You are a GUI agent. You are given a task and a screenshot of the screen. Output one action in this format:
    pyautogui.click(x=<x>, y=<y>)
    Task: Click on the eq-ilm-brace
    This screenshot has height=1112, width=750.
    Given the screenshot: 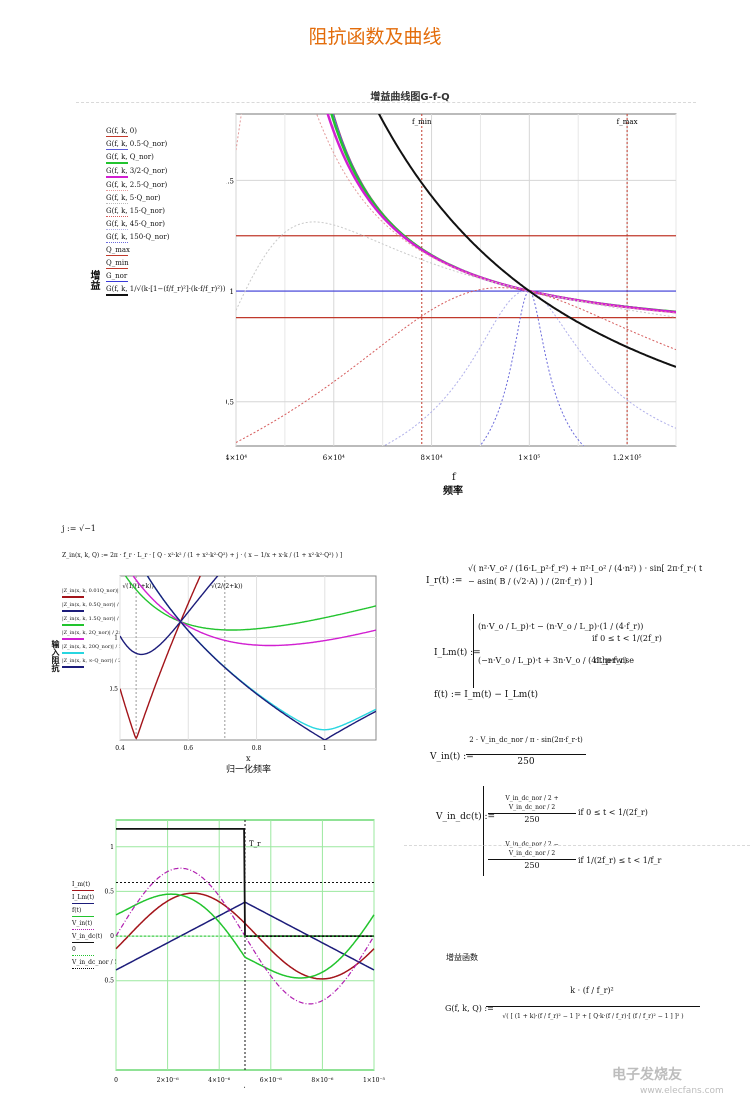 What is the action you would take?
    pyautogui.click(x=473, y=651)
    